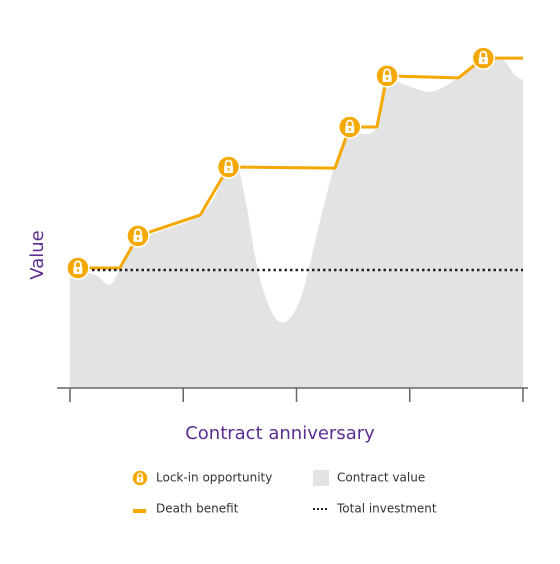 Image resolution: width=560 pixels, height=564 pixels. I want to click on legend-swatch, so click(321, 478).